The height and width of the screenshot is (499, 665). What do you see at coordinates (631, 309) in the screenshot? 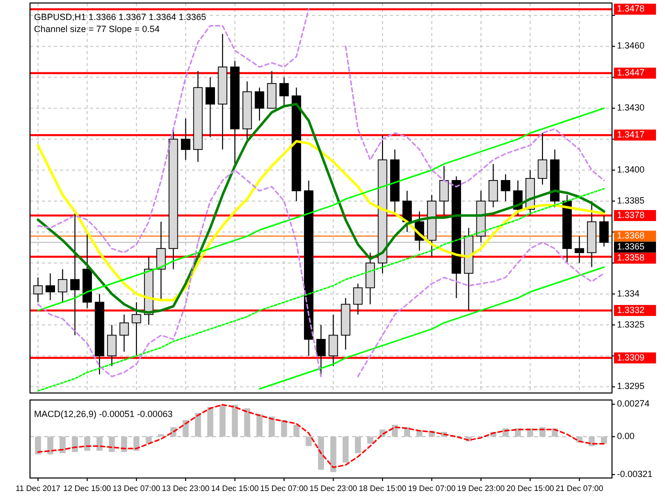
I see `ref-line-label: 1.3332` at bounding box center [631, 309].